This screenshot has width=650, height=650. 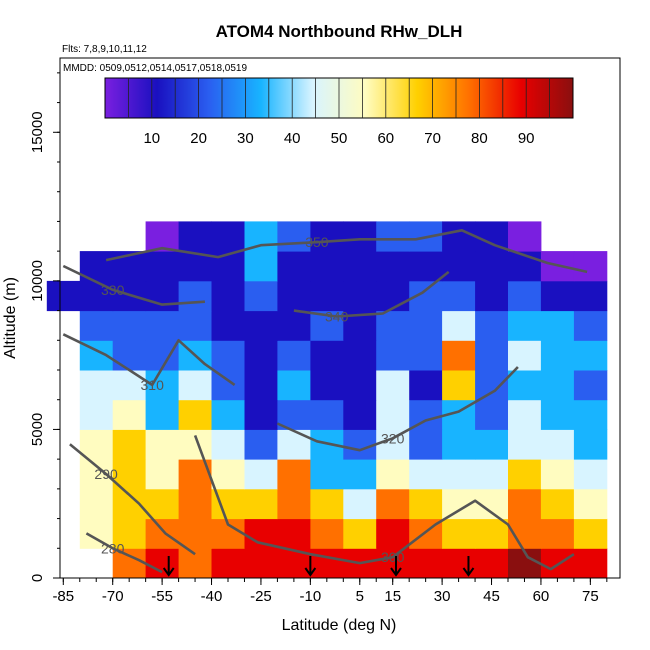 I want to click on chart-subtitle-flights: Flts: 7,8,9,10,11,12, so click(x=104, y=49).